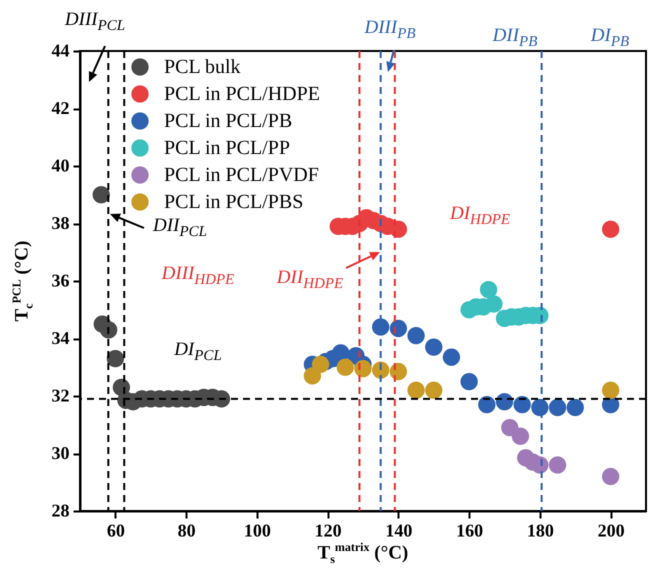 This screenshot has height=571, width=648. Describe the element at coordinates (61, 396) in the screenshot. I see `y-tick-label: 32` at that location.